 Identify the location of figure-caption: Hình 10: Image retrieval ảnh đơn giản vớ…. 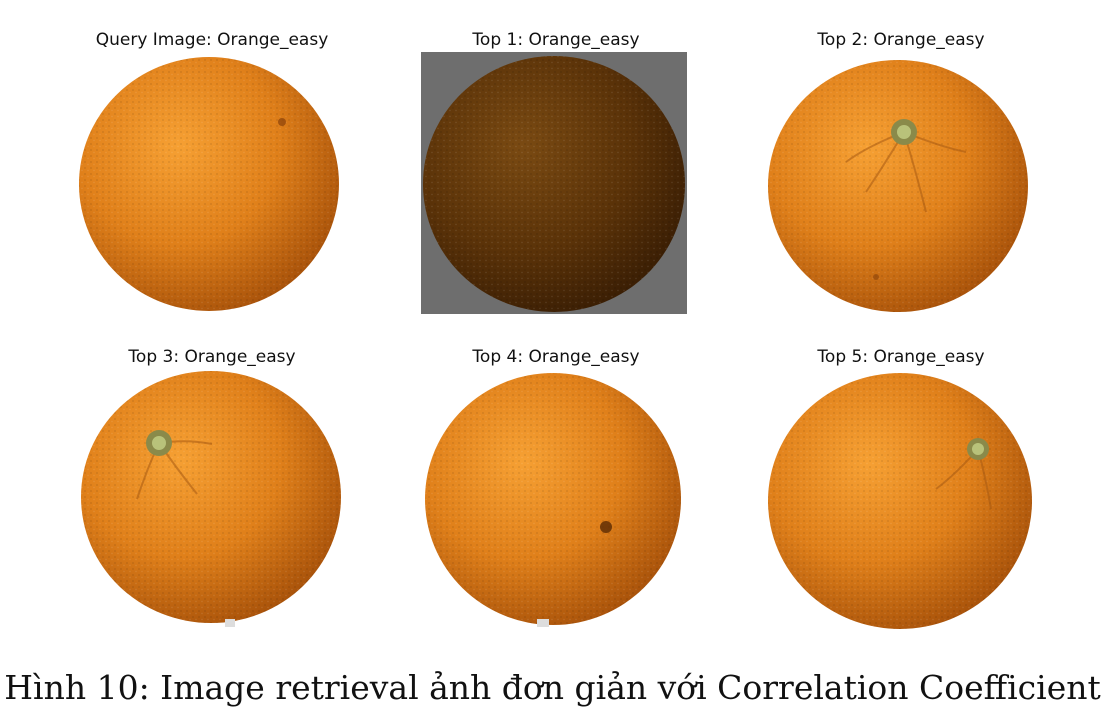
(552, 687).